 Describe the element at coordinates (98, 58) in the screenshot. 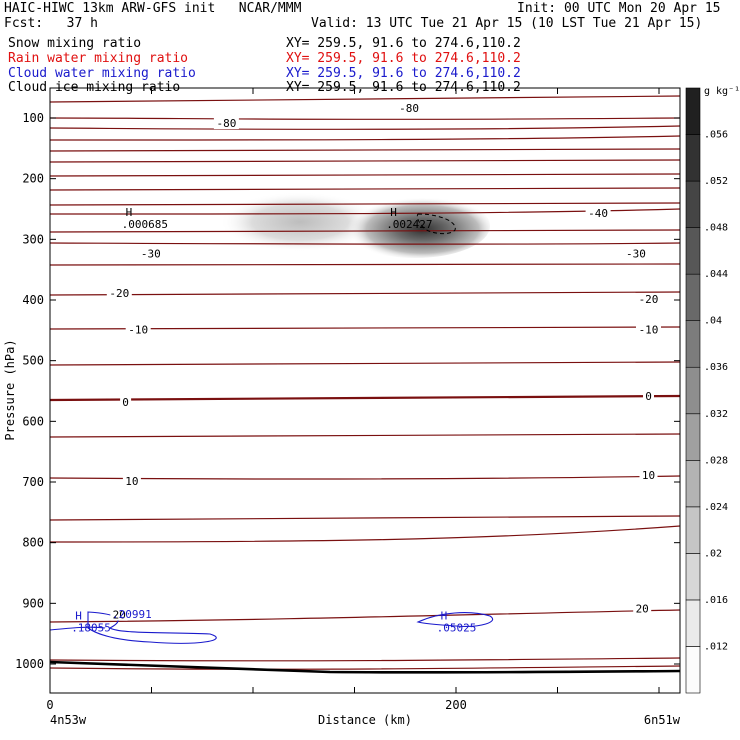

I see `field-rain-label: Rain water mixing ratio` at that location.